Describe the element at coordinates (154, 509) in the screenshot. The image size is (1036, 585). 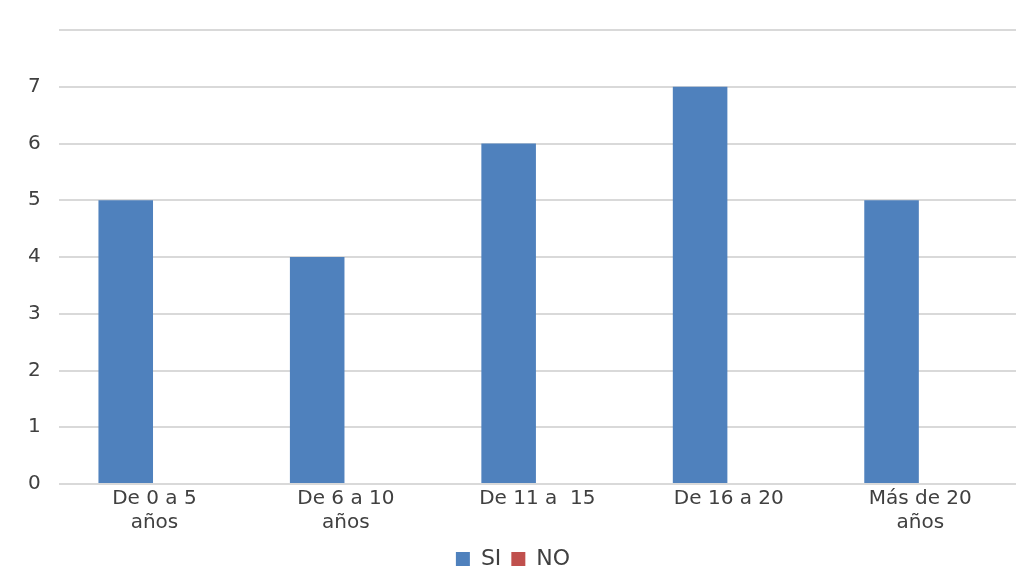
I see `x-tick-label: De 0 a 5 años` at that location.